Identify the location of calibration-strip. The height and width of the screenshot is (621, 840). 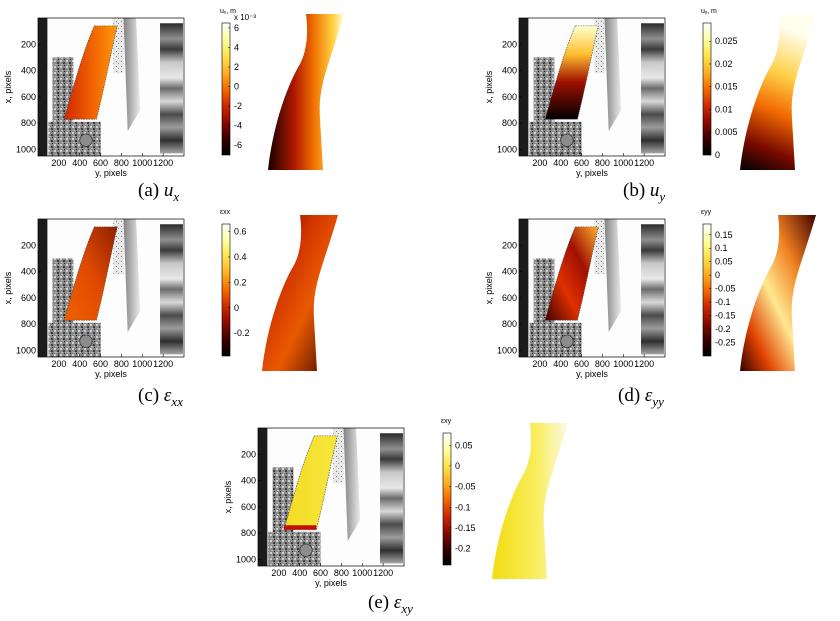
(171, 289).